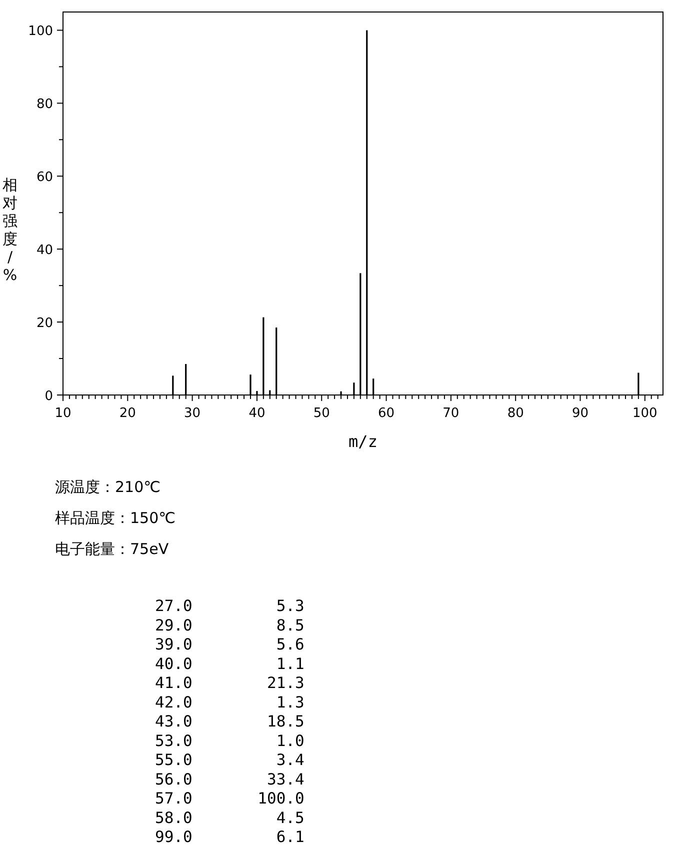 Image resolution: width=680 pixels, height=850 pixels. What do you see at coordinates (229, 837) in the screenshot?
I see `text: 99.0 6.1` at bounding box center [229, 837].